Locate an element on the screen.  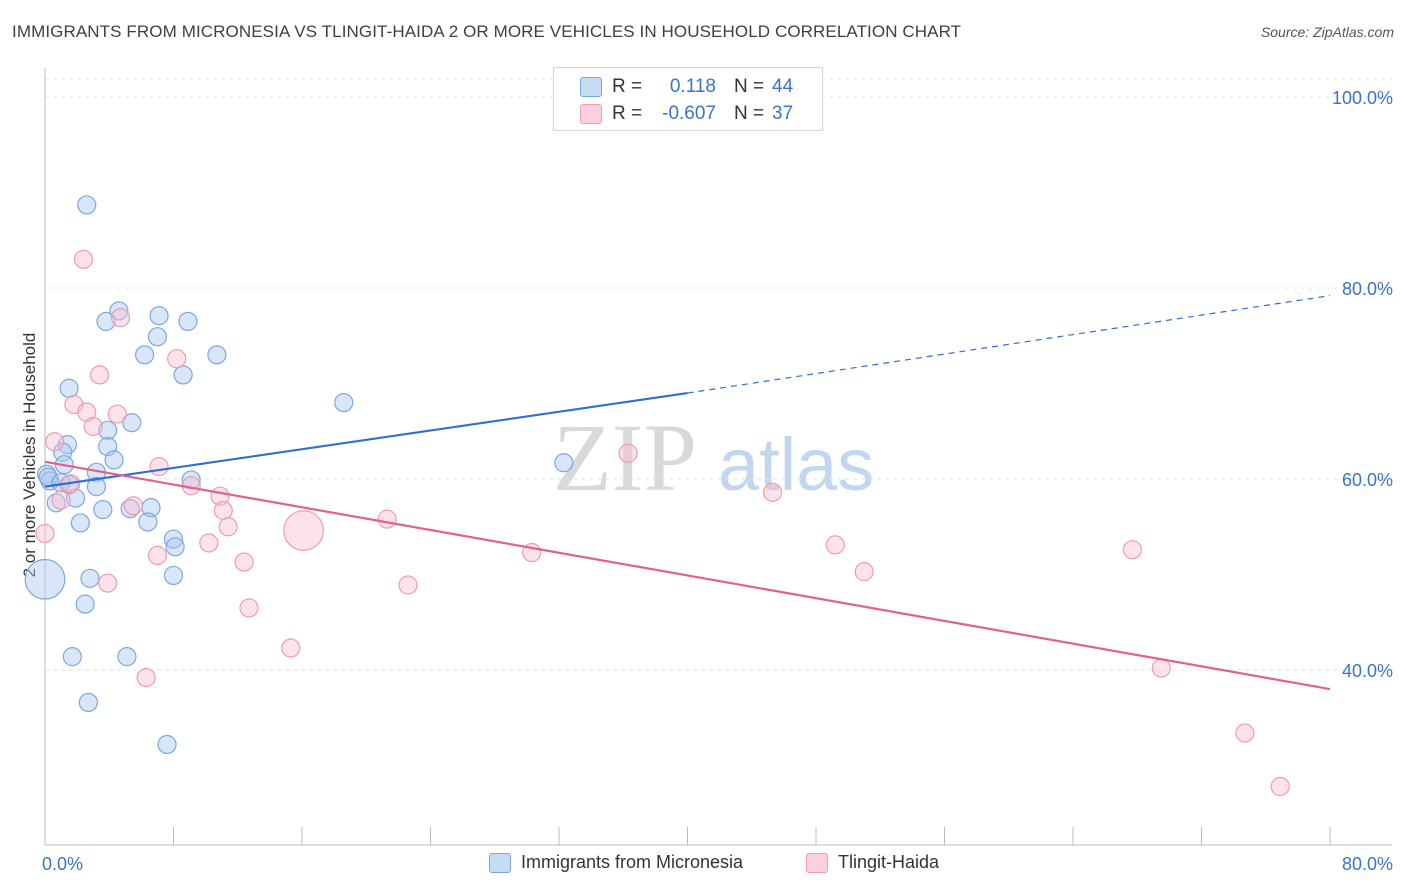
legend-r-value: -0.607 is located at coordinates (689, 113).